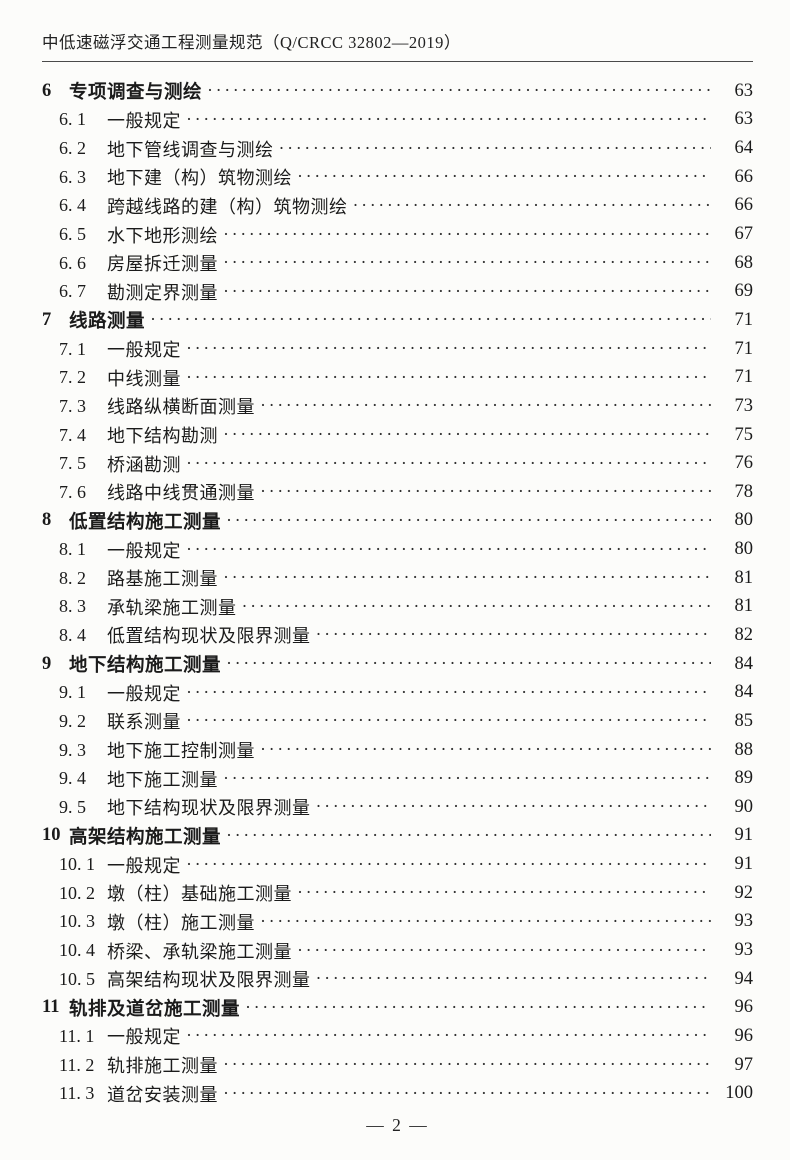  I want to click on toc-entry: 6. 3 地下建（构）筑物测绘 66, so click(397, 177).